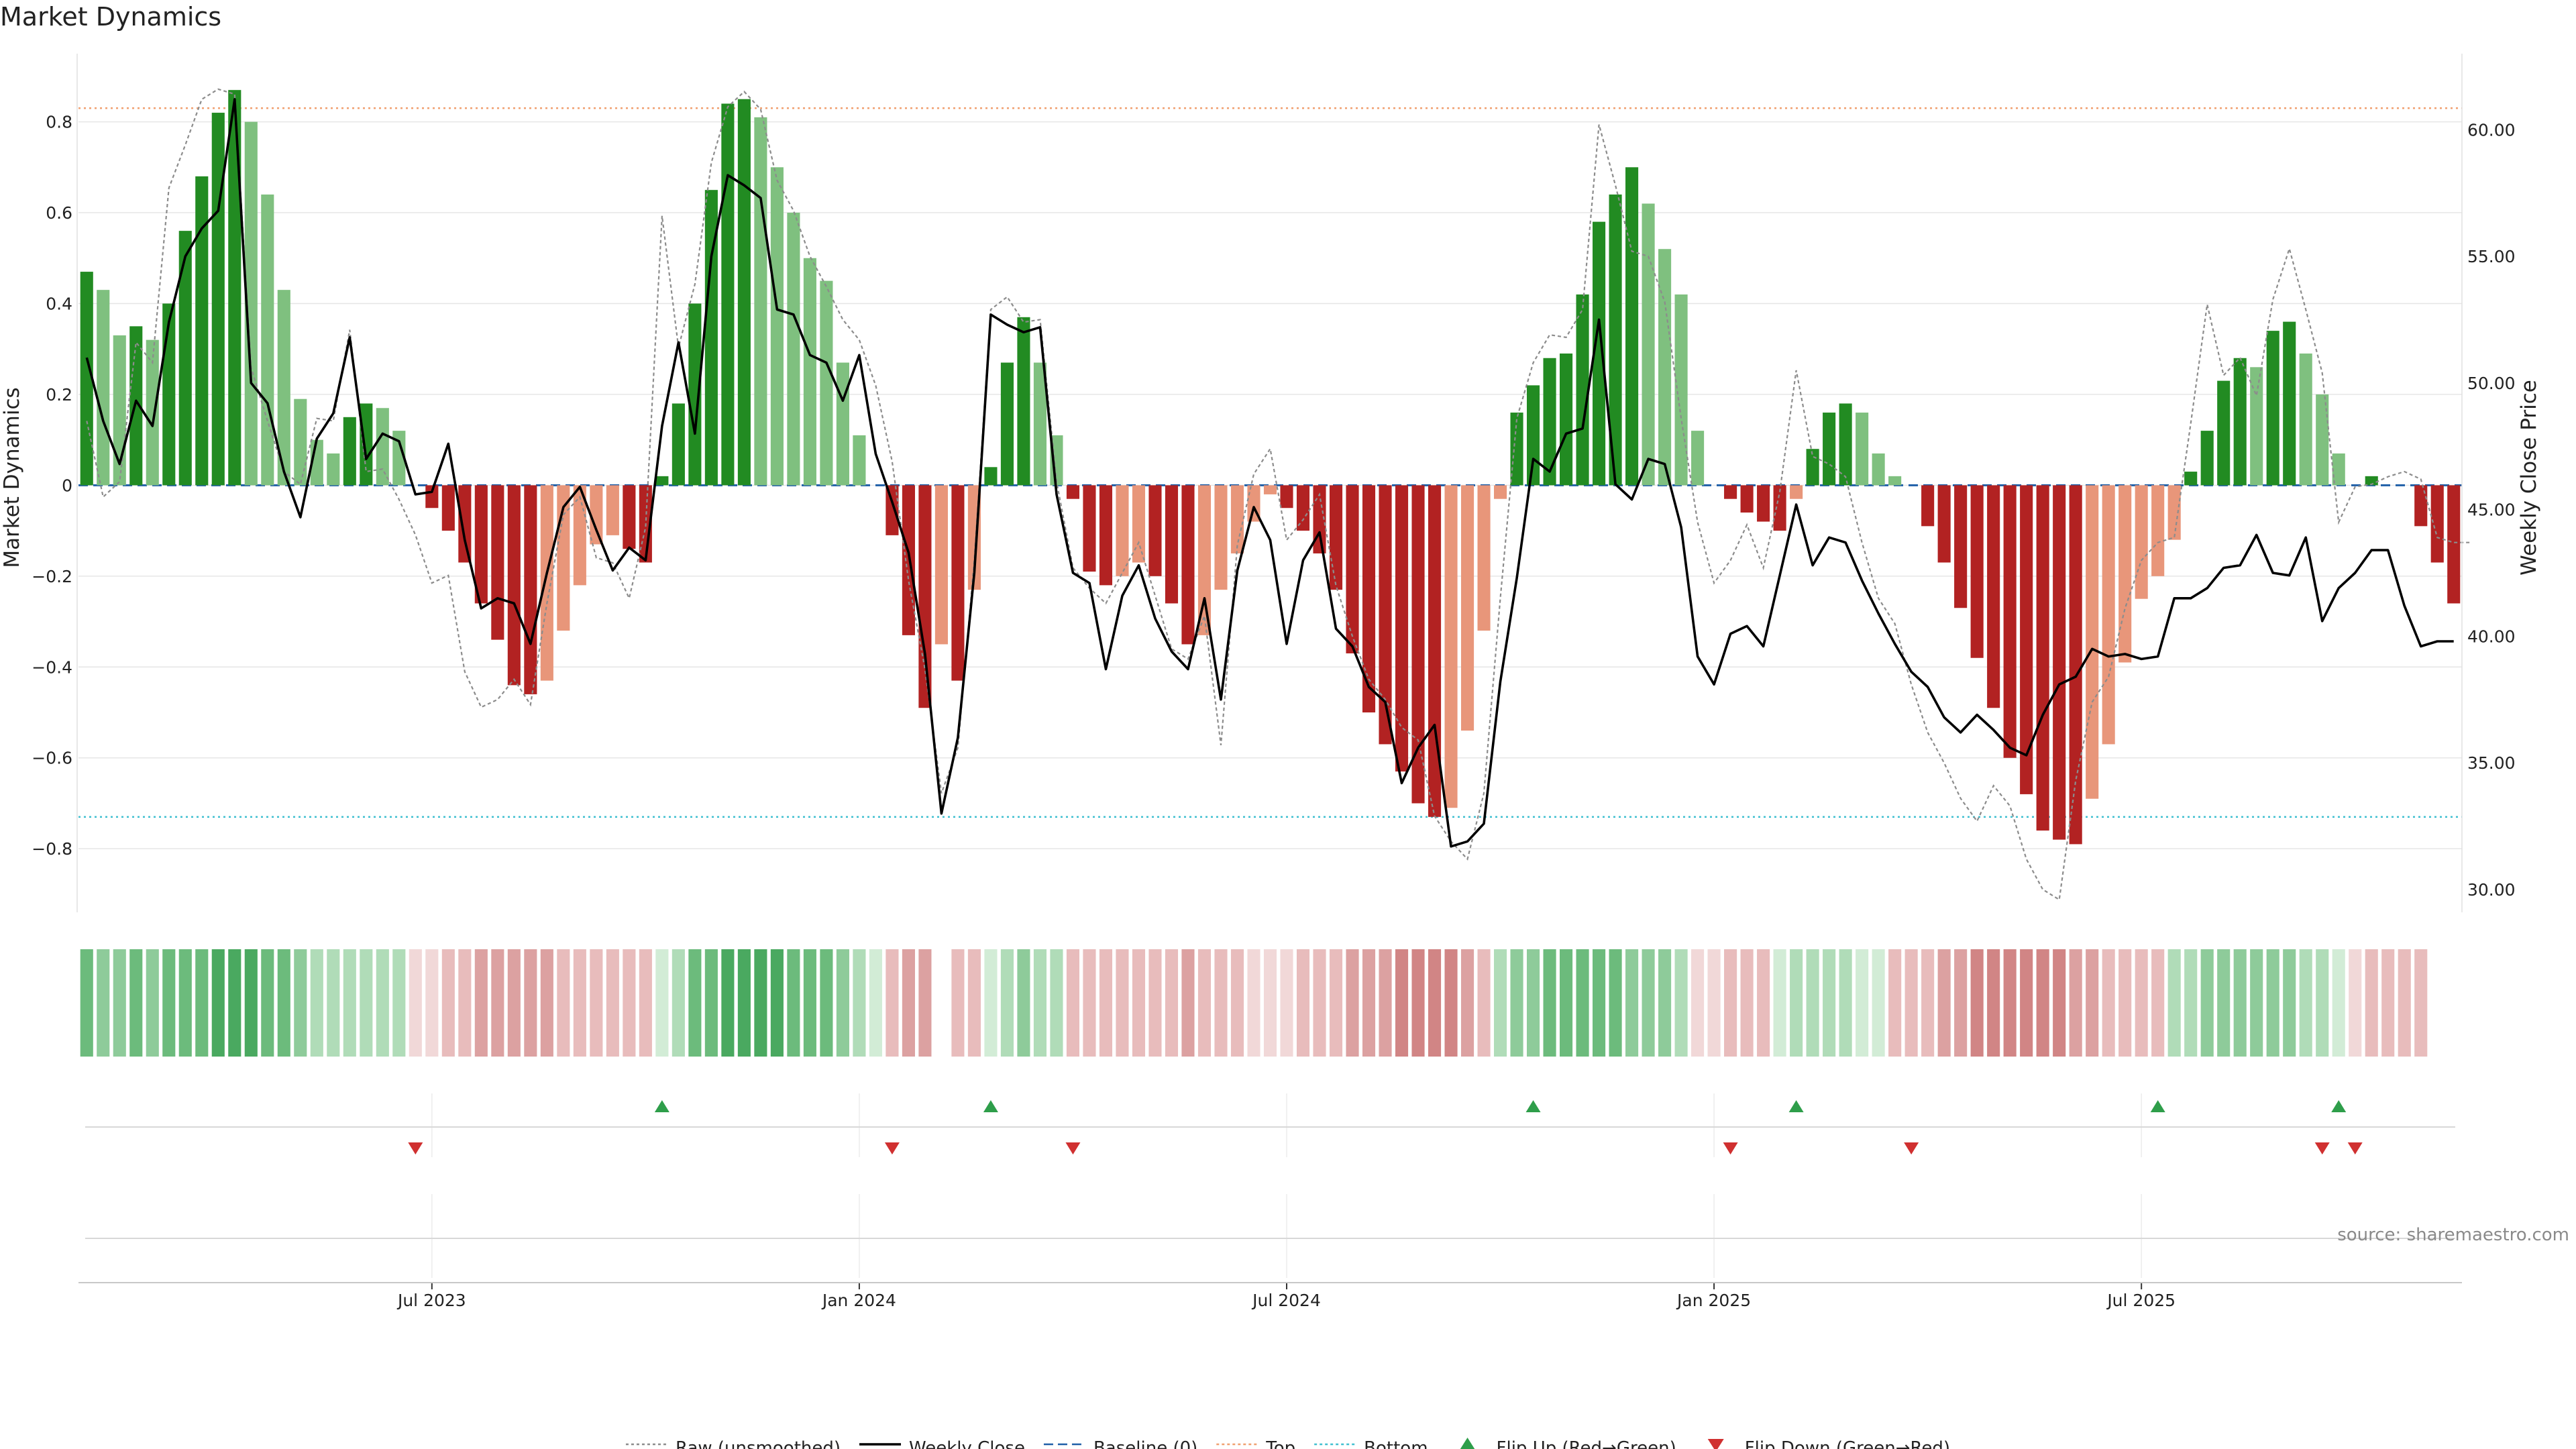 The width and height of the screenshot is (2576, 1449). What do you see at coordinates (1270, 1296) in the screenshot?
I see `date-axis: Jul 2023 Jan 2024 Jul 2024 Jan 2025 Jul 2025` at bounding box center [1270, 1296].